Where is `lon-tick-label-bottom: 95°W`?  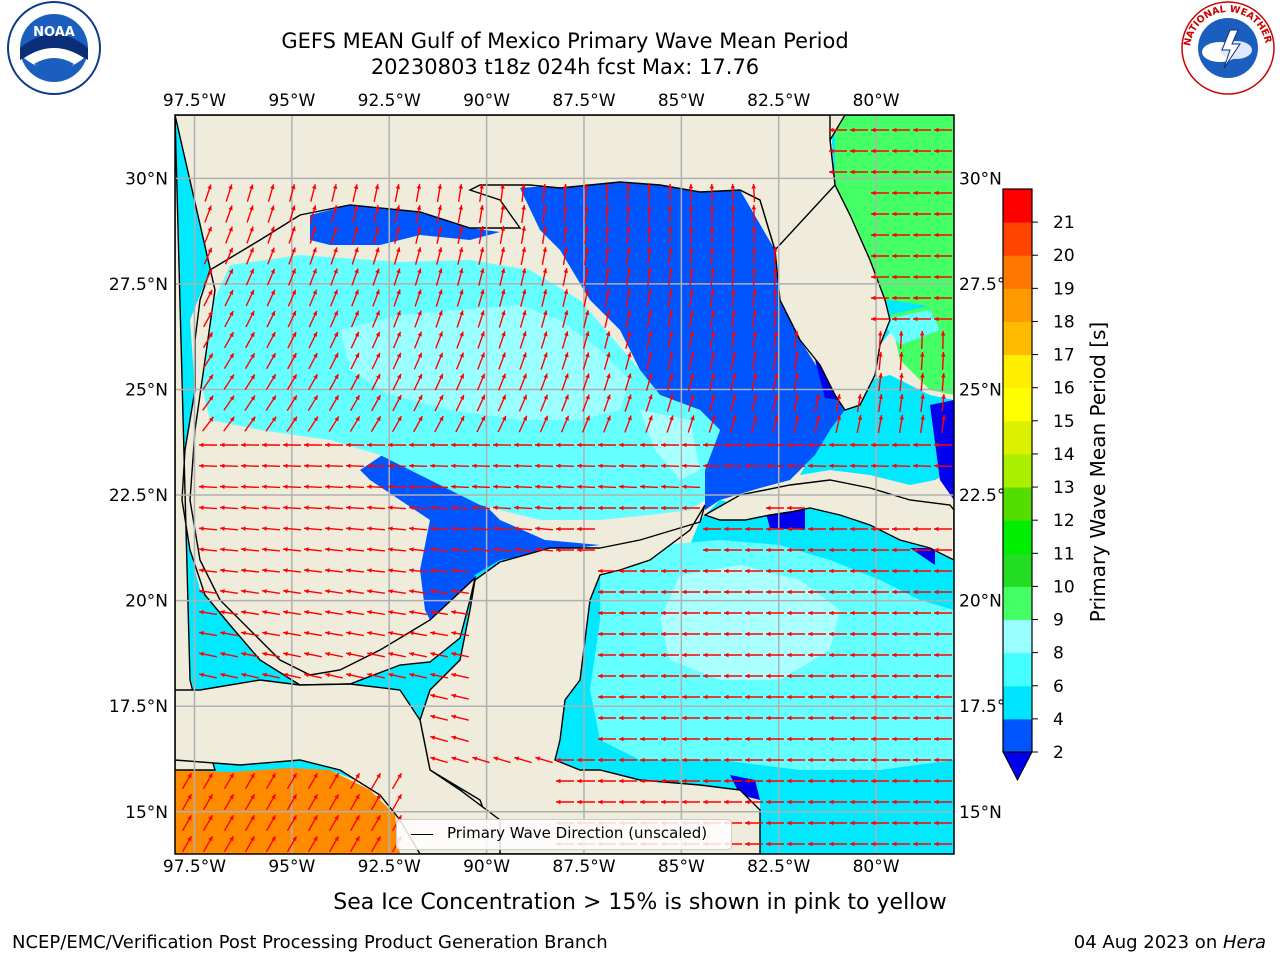
lon-tick-label-bottom: 95°W is located at coordinates (291, 867).